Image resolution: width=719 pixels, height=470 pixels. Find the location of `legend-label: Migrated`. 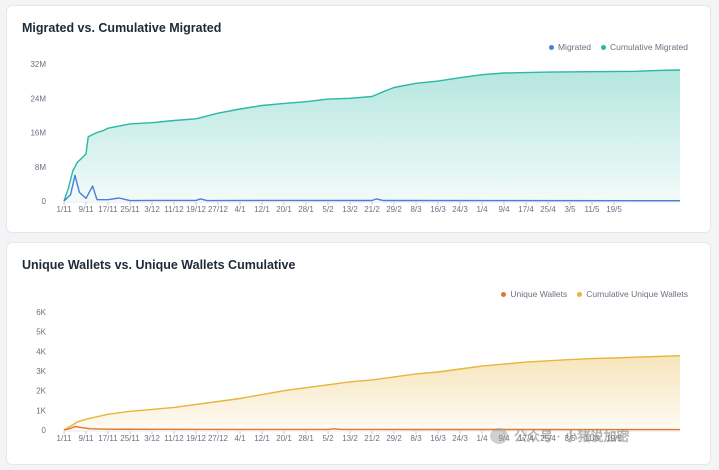

legend-label: Migrated is located at coordinates (574, 47).